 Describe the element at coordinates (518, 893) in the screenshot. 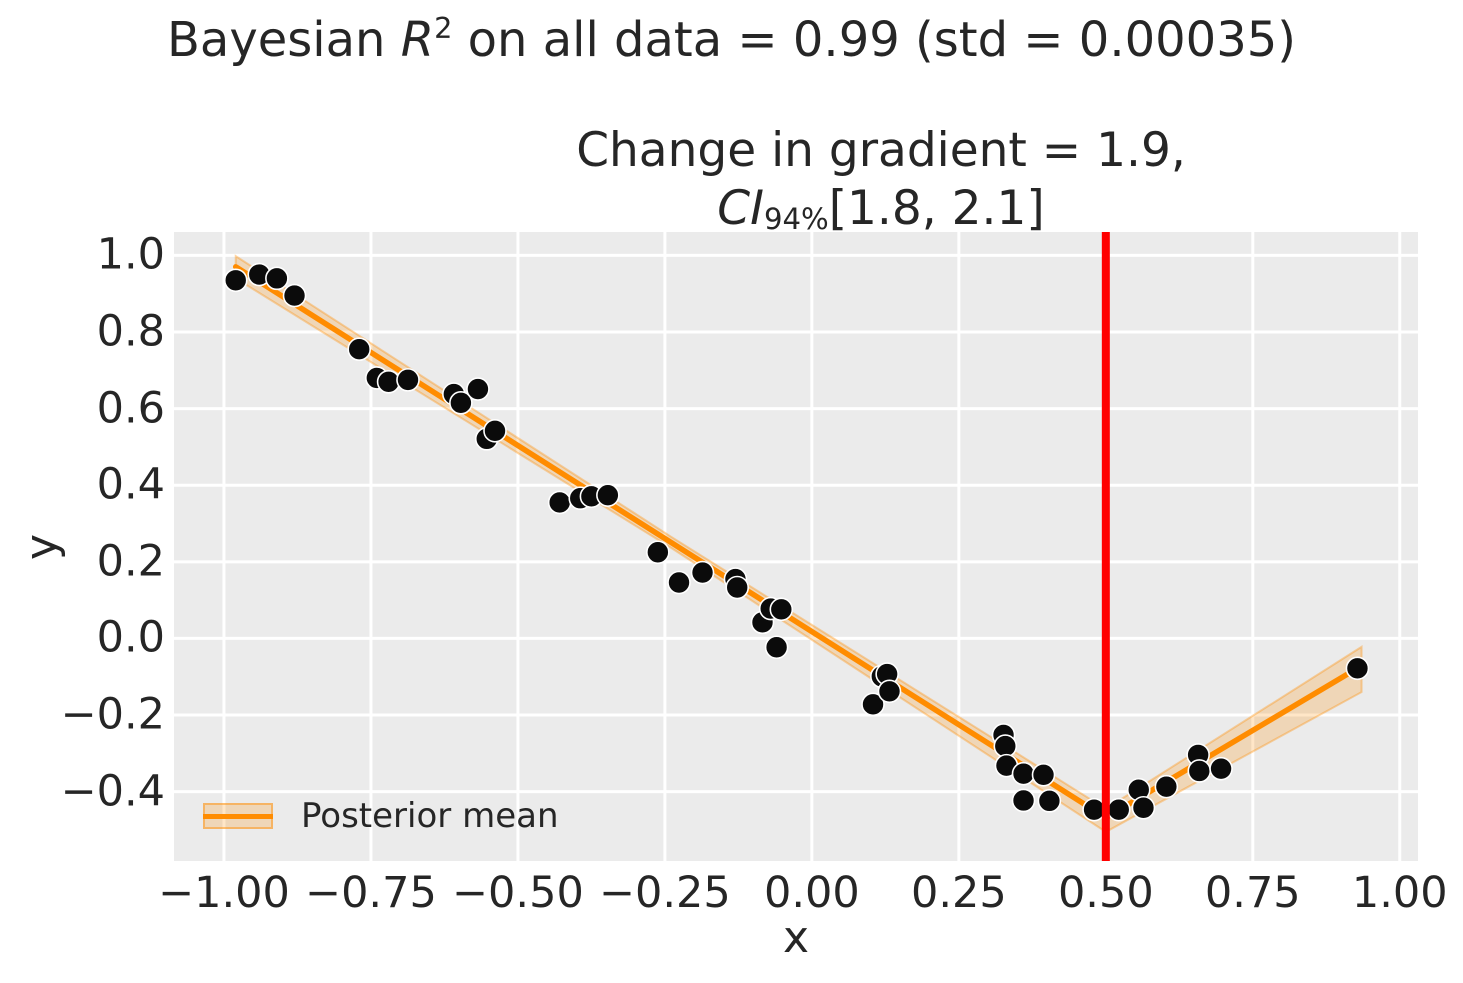

I see `x-tick-label: −0.50` at that location.